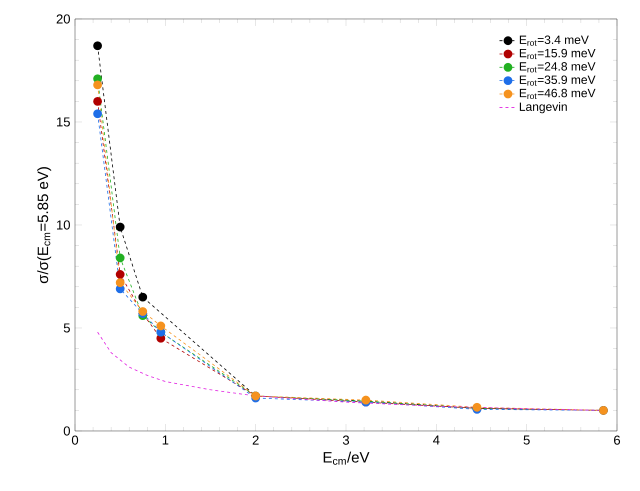  What do you see at coordinates (67, 328) in the screenshot?
I see `y-tick-label: 5` at bounding box center [67, 328].